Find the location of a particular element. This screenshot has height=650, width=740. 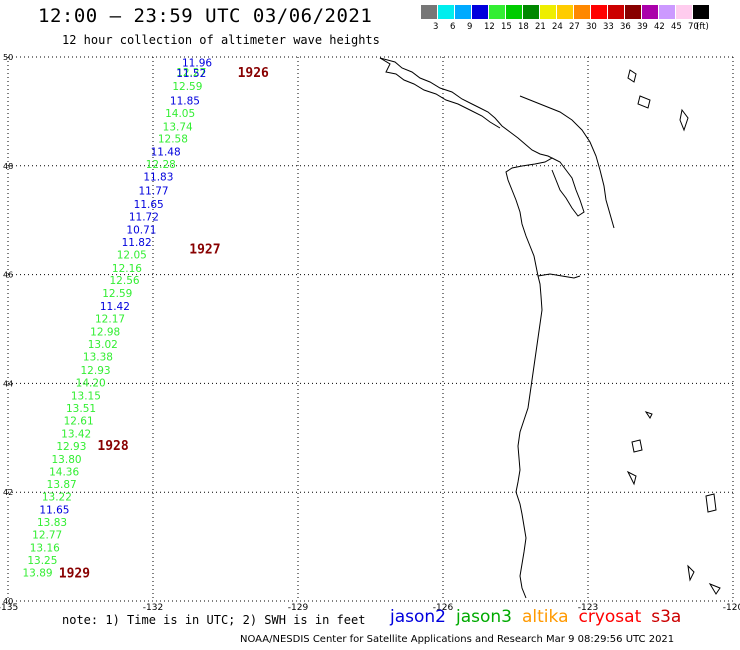

wave-height-label: 12.28 is located at coordinates (161, 165).